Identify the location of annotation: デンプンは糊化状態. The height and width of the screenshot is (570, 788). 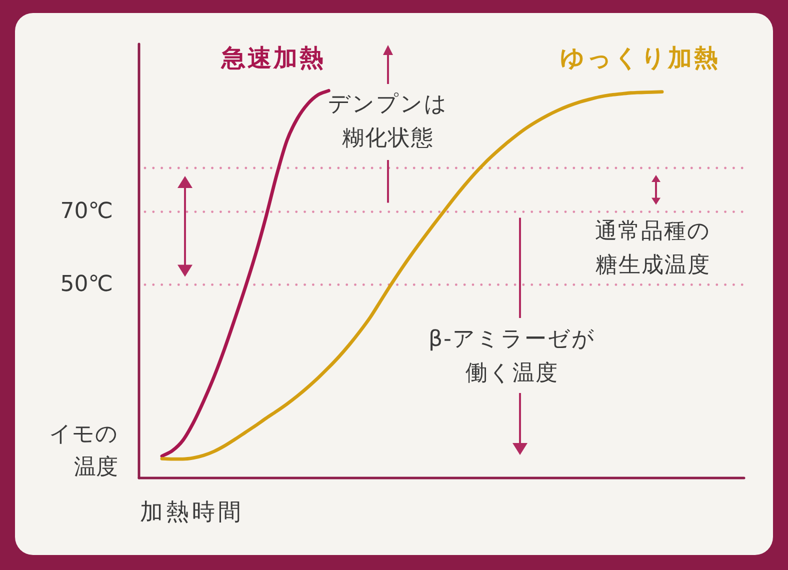
(388, 122).